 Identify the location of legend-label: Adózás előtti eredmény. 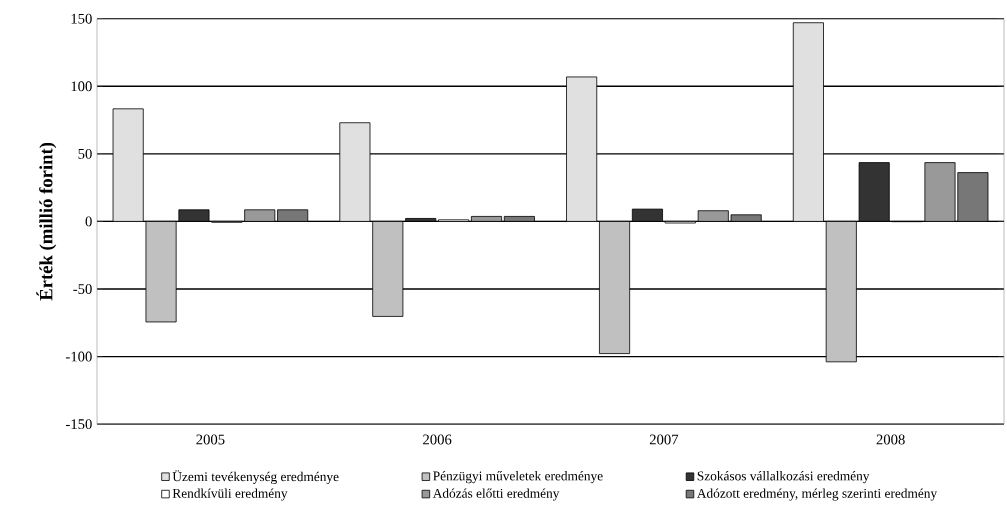
(496, 494).